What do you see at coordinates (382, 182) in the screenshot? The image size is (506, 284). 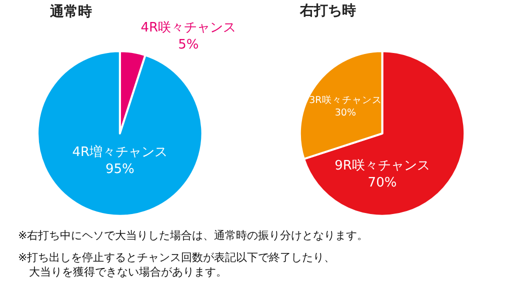 I see `data-label: 70%` at bounding box center [382, 182].